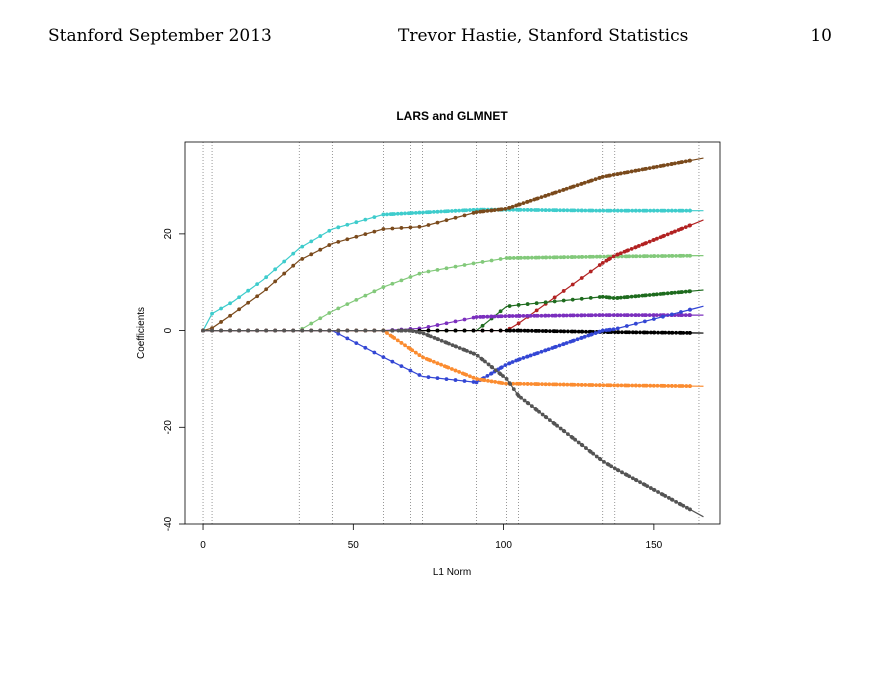 The width and height of the screenshot is (880, 680). I want to click on header-author: Trevor Hastie, Stanford Statistics, so click(543, 36).